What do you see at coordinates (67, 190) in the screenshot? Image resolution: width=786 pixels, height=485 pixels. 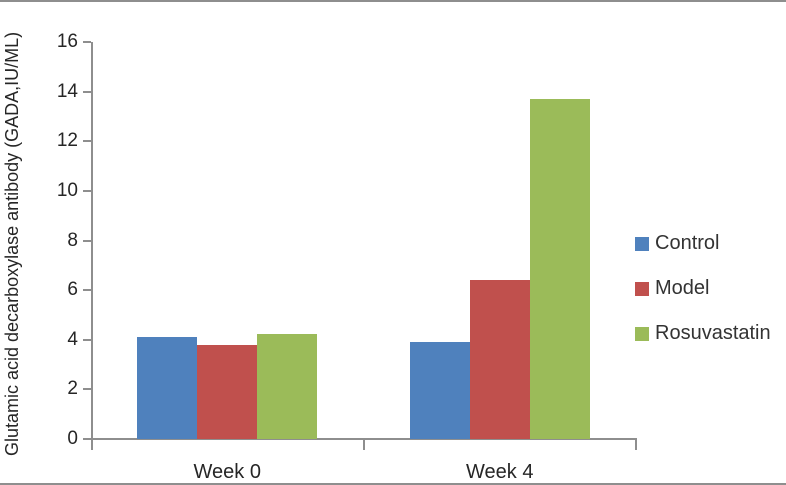 I see `y-tick-label: 10` at bounding box center [67, 190].